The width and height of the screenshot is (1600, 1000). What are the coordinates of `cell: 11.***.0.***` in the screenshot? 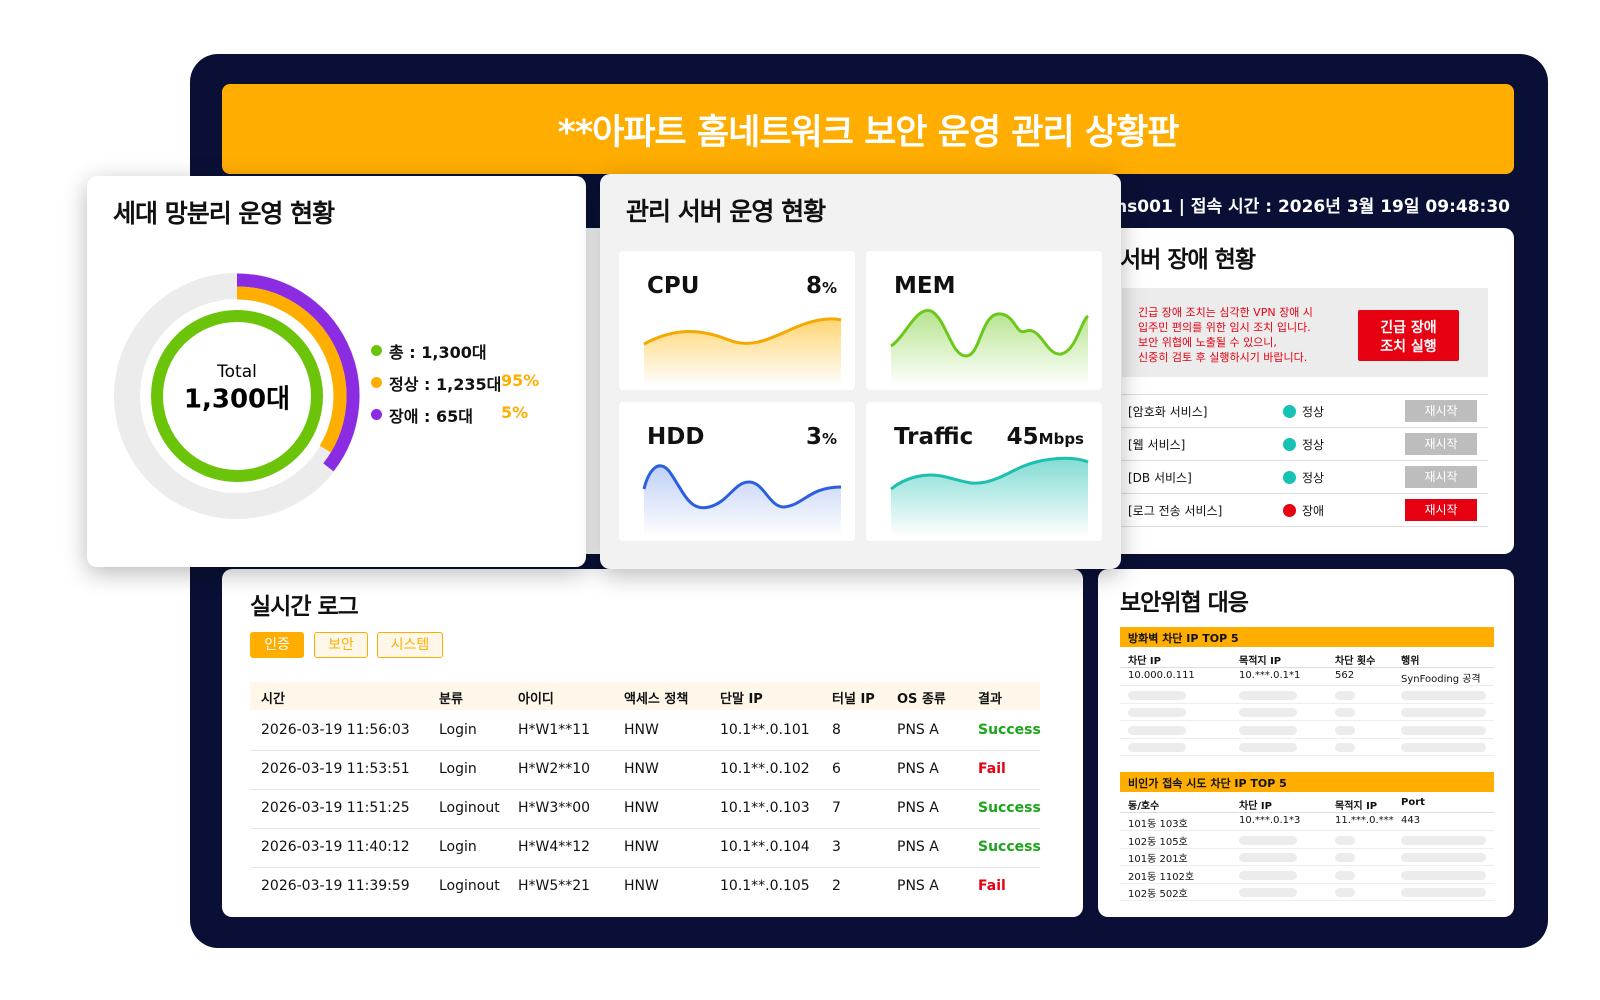 It's located at (1364, 820).